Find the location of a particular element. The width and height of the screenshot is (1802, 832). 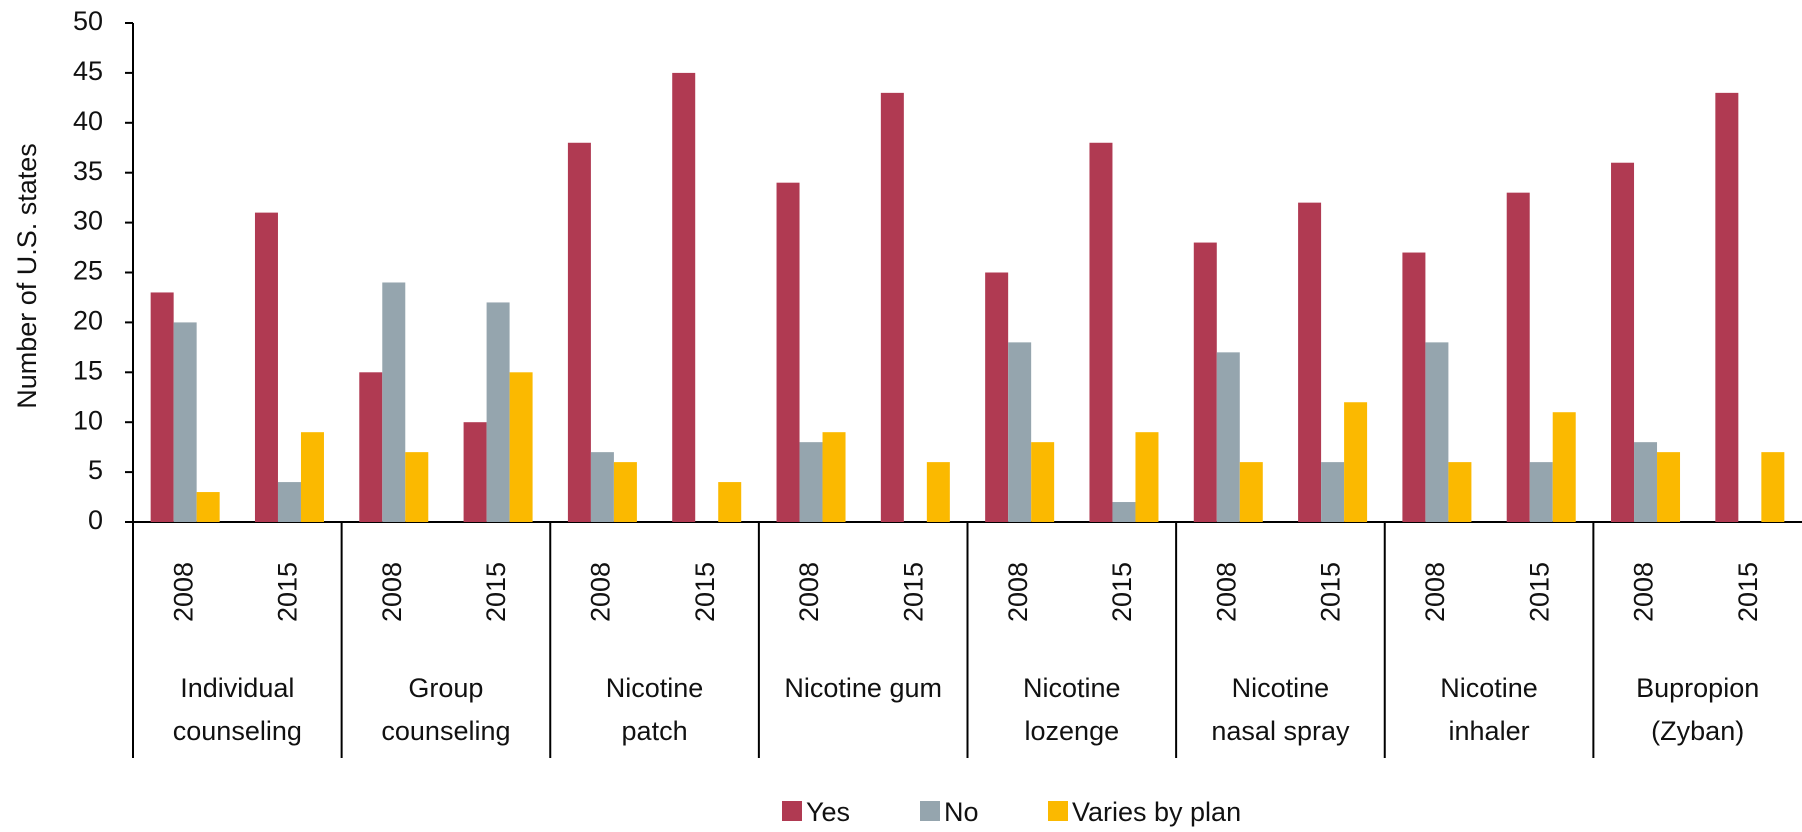

y-tick-label: 30 is located at coordinates (88, 221).